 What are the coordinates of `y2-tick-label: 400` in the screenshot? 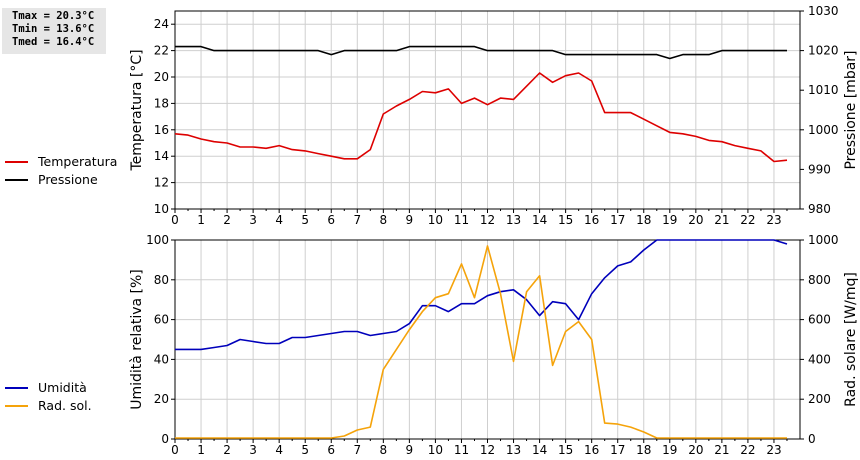 It's located at (819, 359).